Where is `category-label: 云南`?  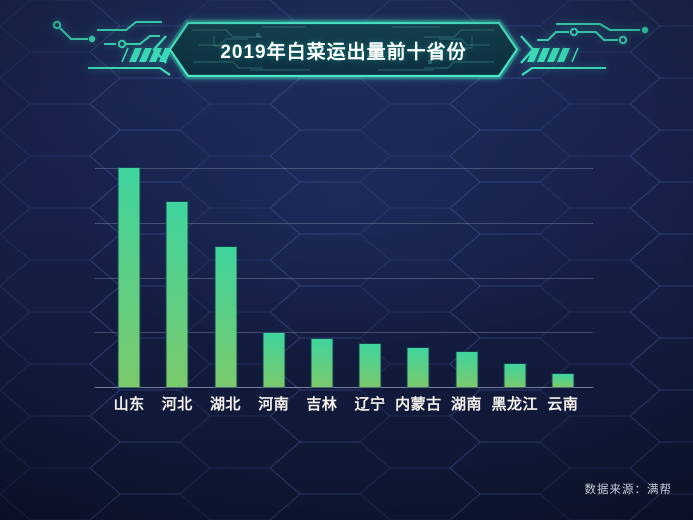
category-label: 云南 is located at coordinates (563, 404).